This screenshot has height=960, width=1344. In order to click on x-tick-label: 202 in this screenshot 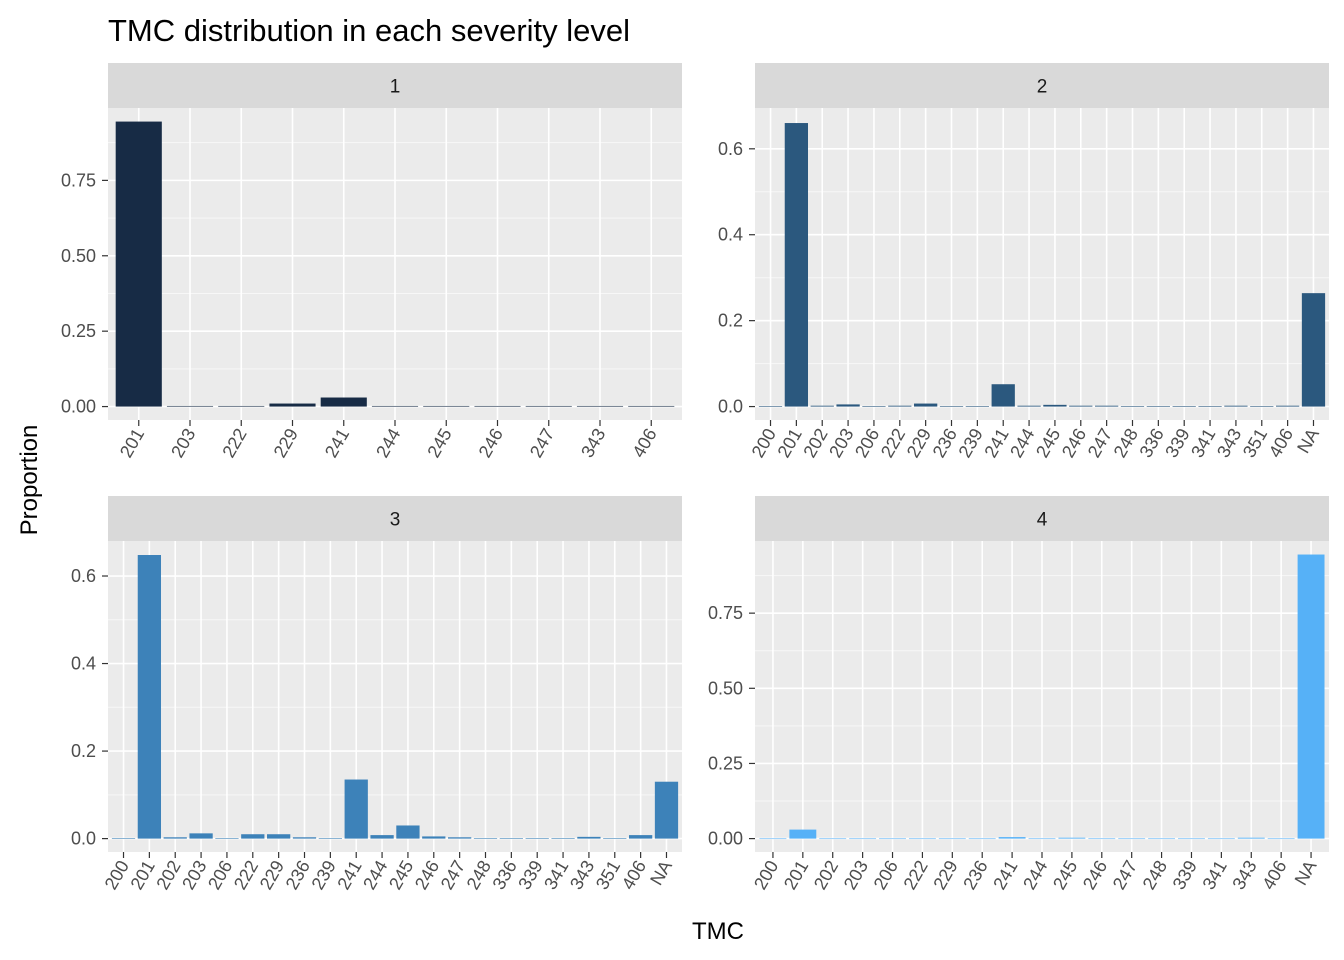, I will do `click(826, 875)`.